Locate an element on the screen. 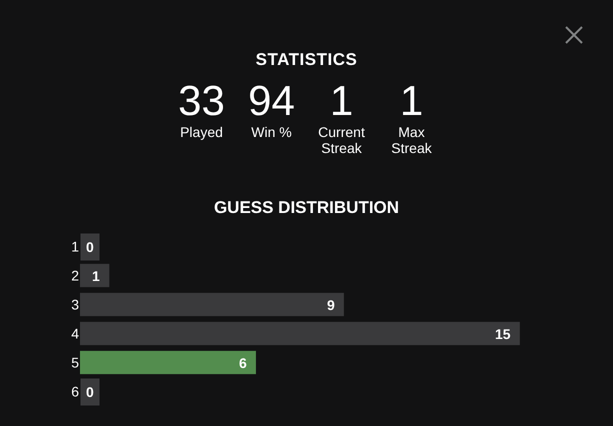 This screenshot has height=426, width=613. chart-title: GUESS DISTRIBUTION is located at coordinates (307, 207).